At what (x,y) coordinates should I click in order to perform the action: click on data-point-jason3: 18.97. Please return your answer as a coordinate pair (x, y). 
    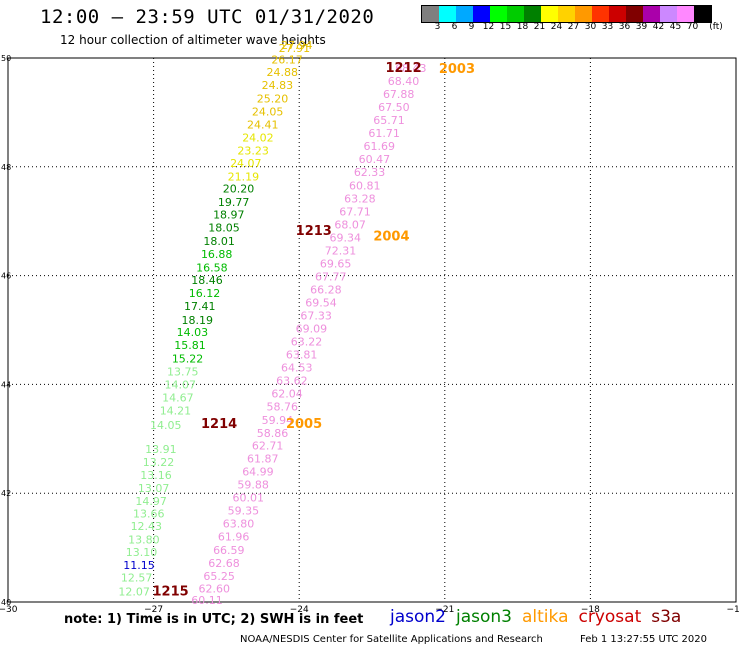
    Looking at the image, I should click on (229, 215).